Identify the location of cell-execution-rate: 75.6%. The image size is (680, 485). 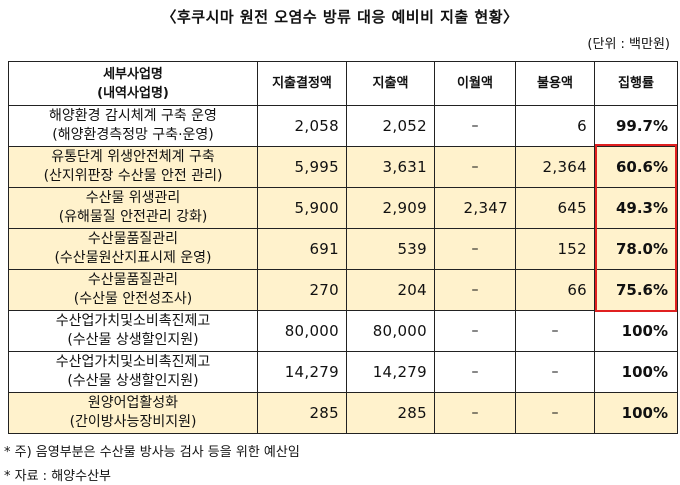
(636, 290).